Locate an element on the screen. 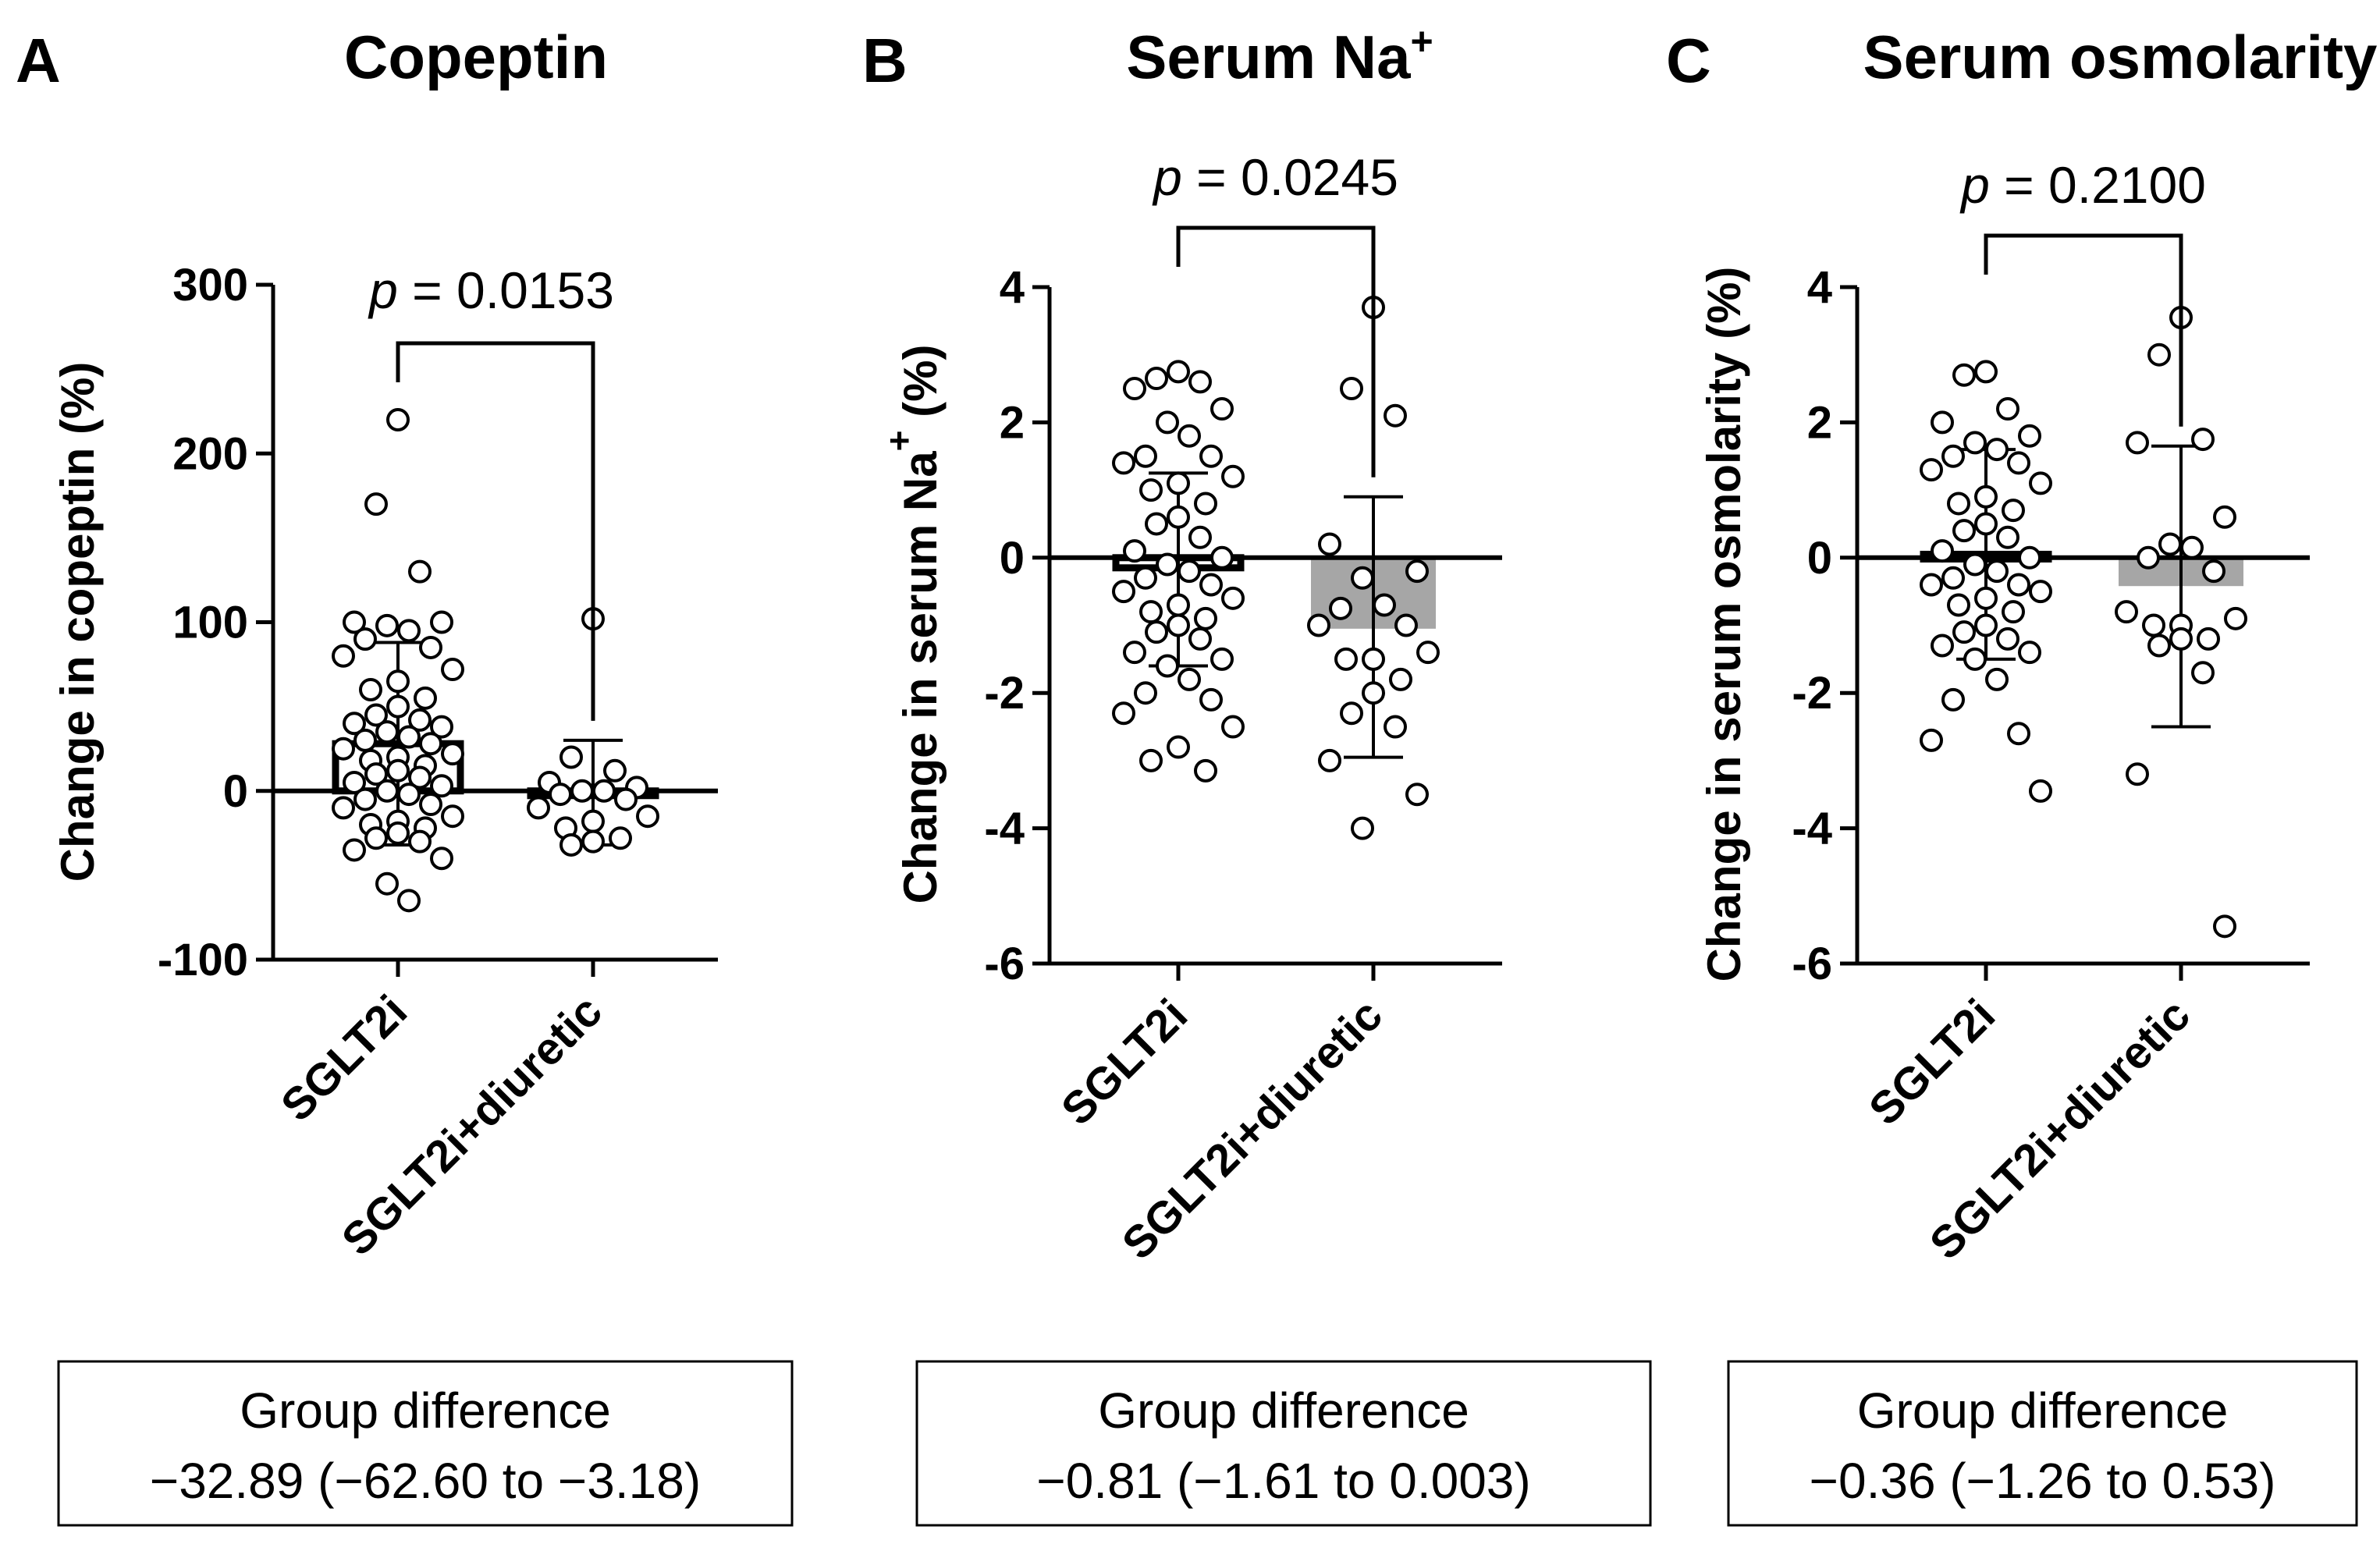  y-tick-label: 2 is located at coordinates (1012, 422).